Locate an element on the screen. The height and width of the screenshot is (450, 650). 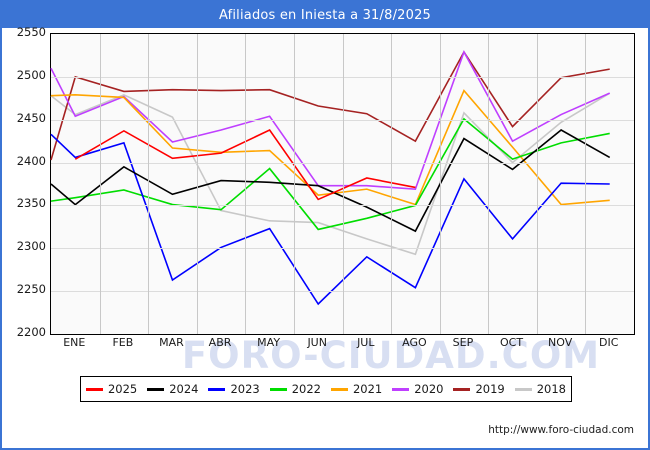
legend-item-2018: 2018 is located at coordinates (540, 389).